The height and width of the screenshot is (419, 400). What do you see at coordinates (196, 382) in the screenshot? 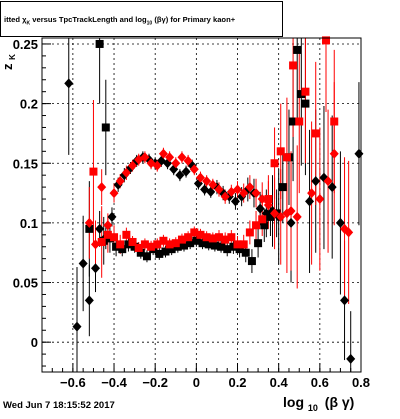
I see `x-tick-label: 0` at bounding box center [196, 382].